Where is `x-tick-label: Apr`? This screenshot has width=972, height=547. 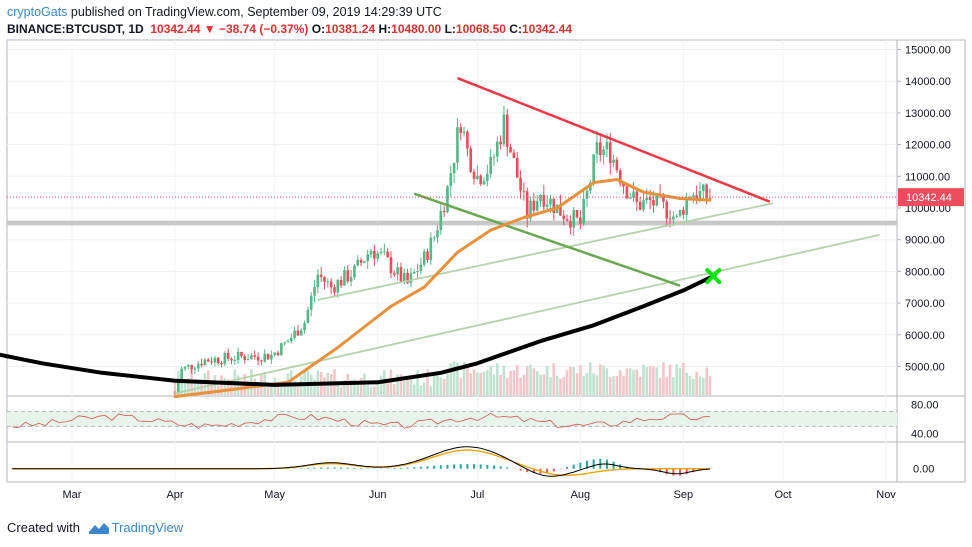
x-tick-label: Apr is located at coordinates (174, 495).